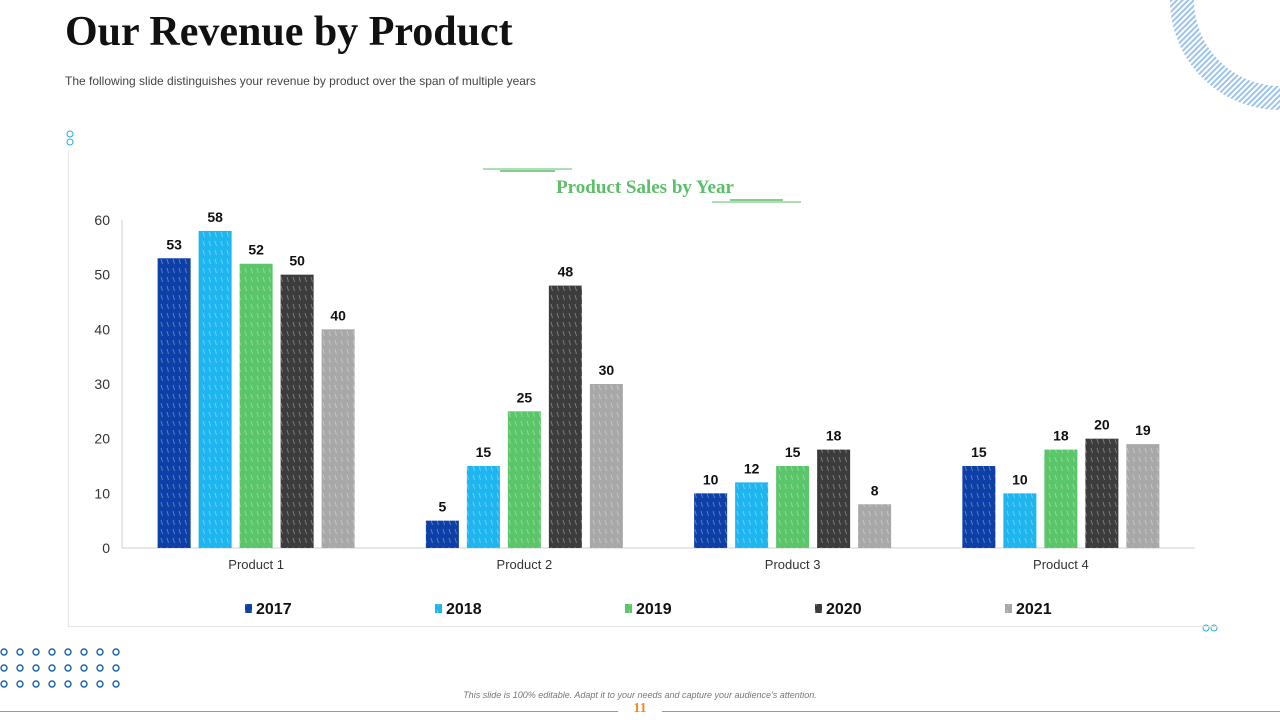  Describe the element at coordinates (297, 261) in the screenshot. I see `bar-value-label: 50` at that location.